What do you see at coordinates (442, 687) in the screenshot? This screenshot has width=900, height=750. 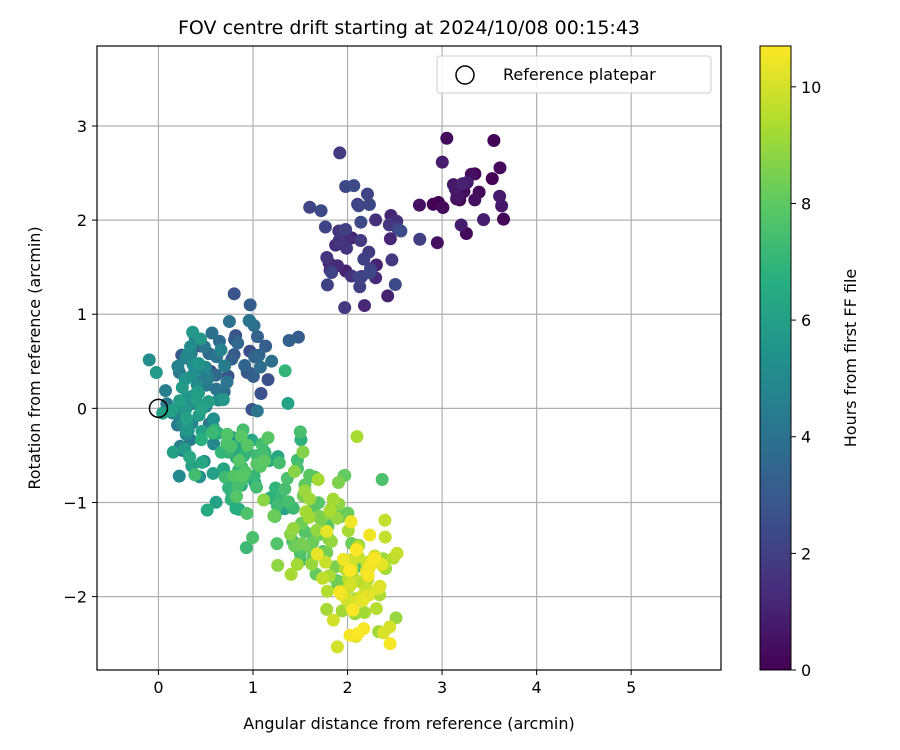 I see `x-tick-label: 3` at bounding box center [442, 687].